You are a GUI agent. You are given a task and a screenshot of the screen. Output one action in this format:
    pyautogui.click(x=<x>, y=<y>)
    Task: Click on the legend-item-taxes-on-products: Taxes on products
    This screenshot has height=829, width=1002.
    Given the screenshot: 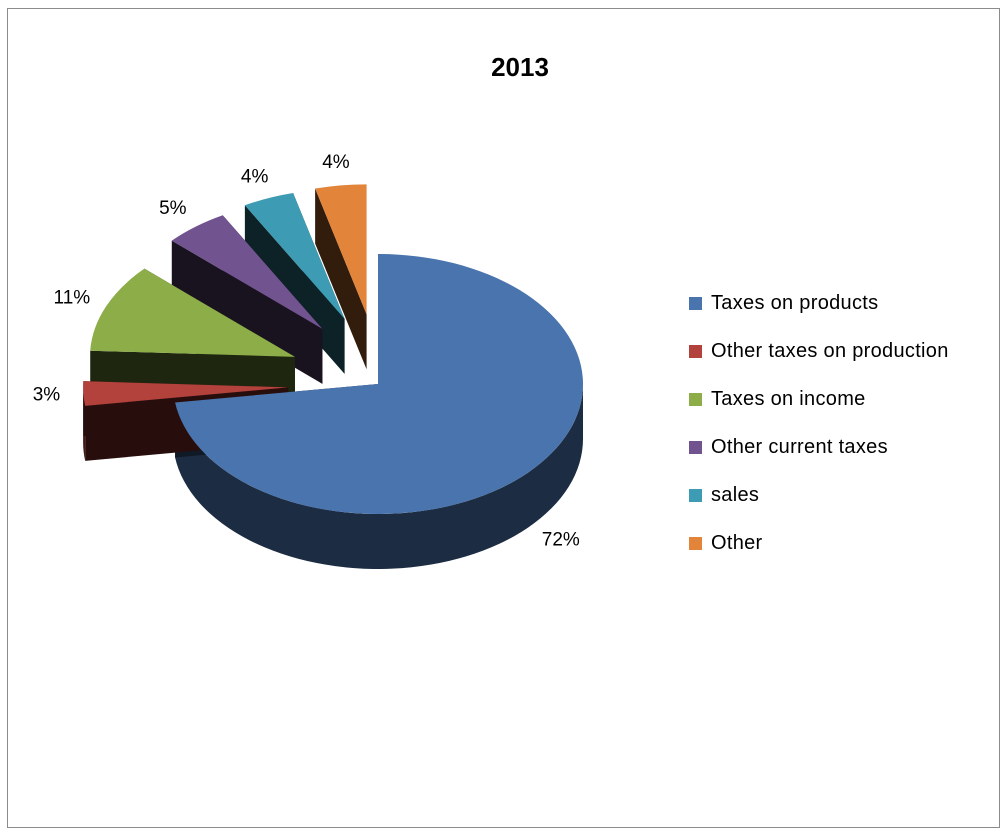 What is the action you would take?
    pyautogui.click(x=819, y=303)
    